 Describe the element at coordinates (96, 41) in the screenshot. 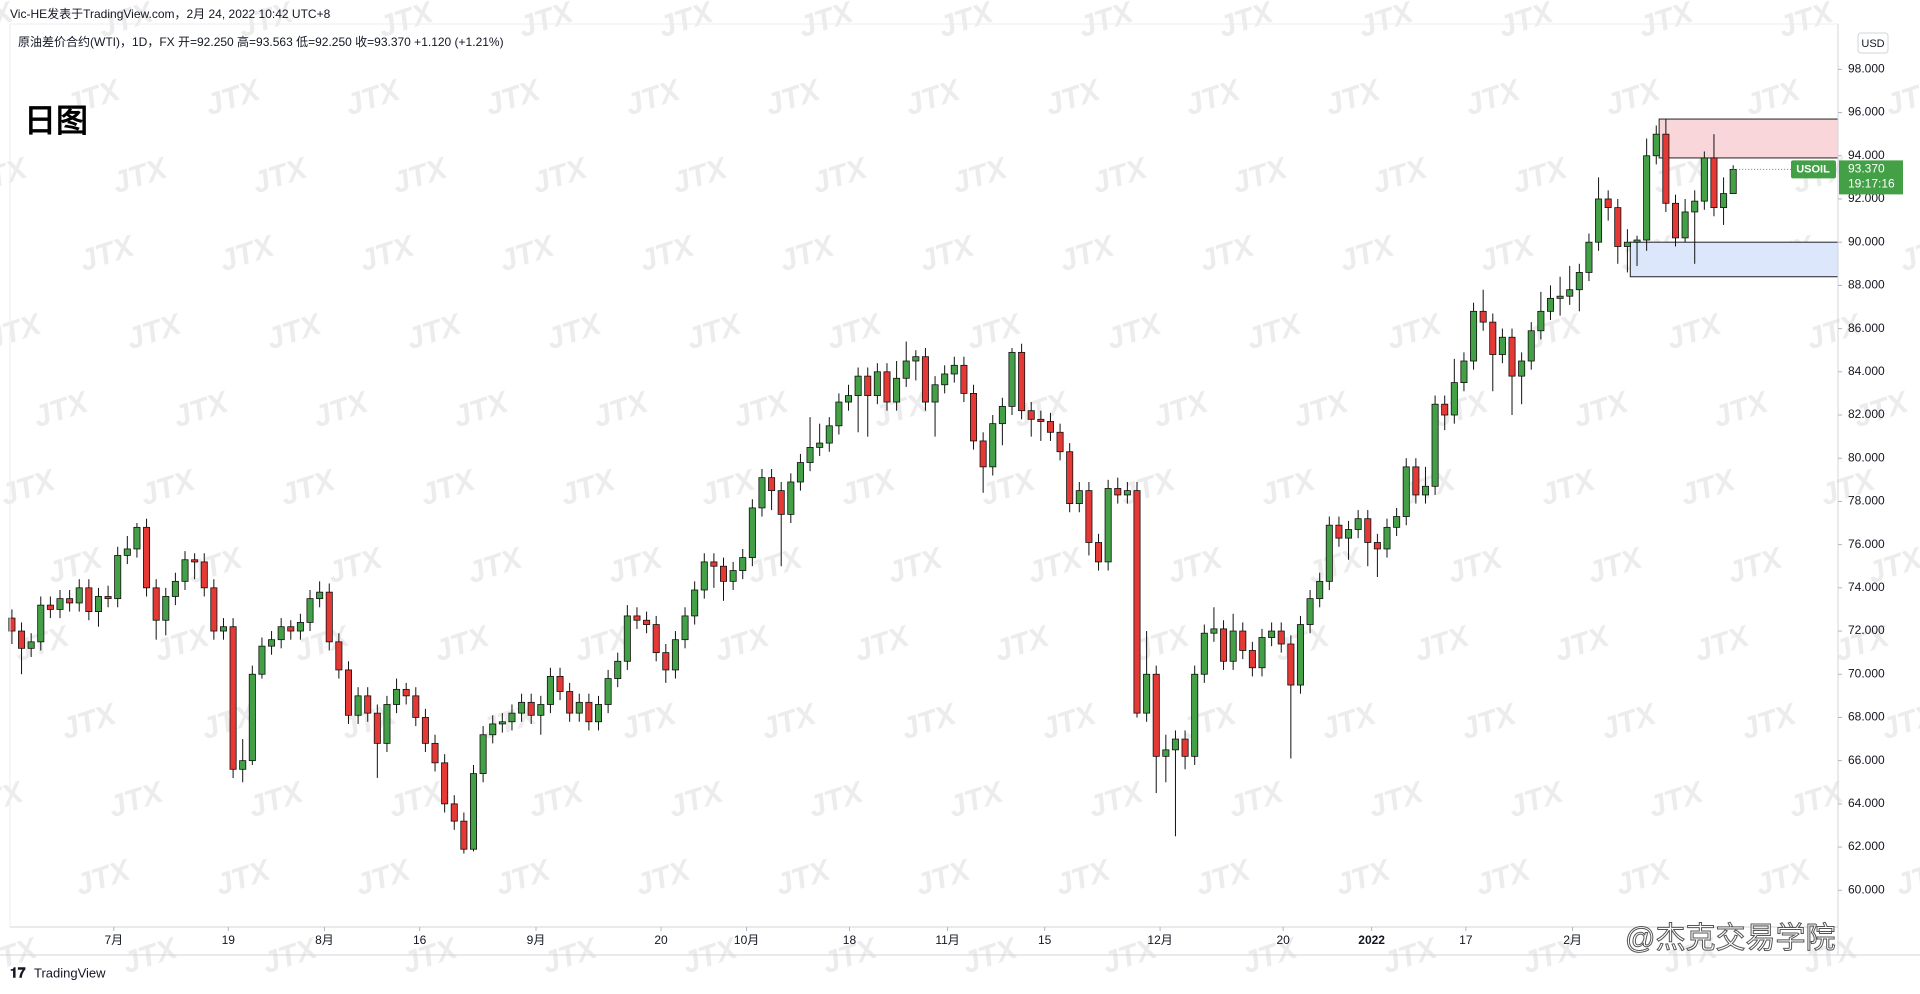

I see `symbol-title: 原油差价合约(WTI)，1D，FX` at that location.